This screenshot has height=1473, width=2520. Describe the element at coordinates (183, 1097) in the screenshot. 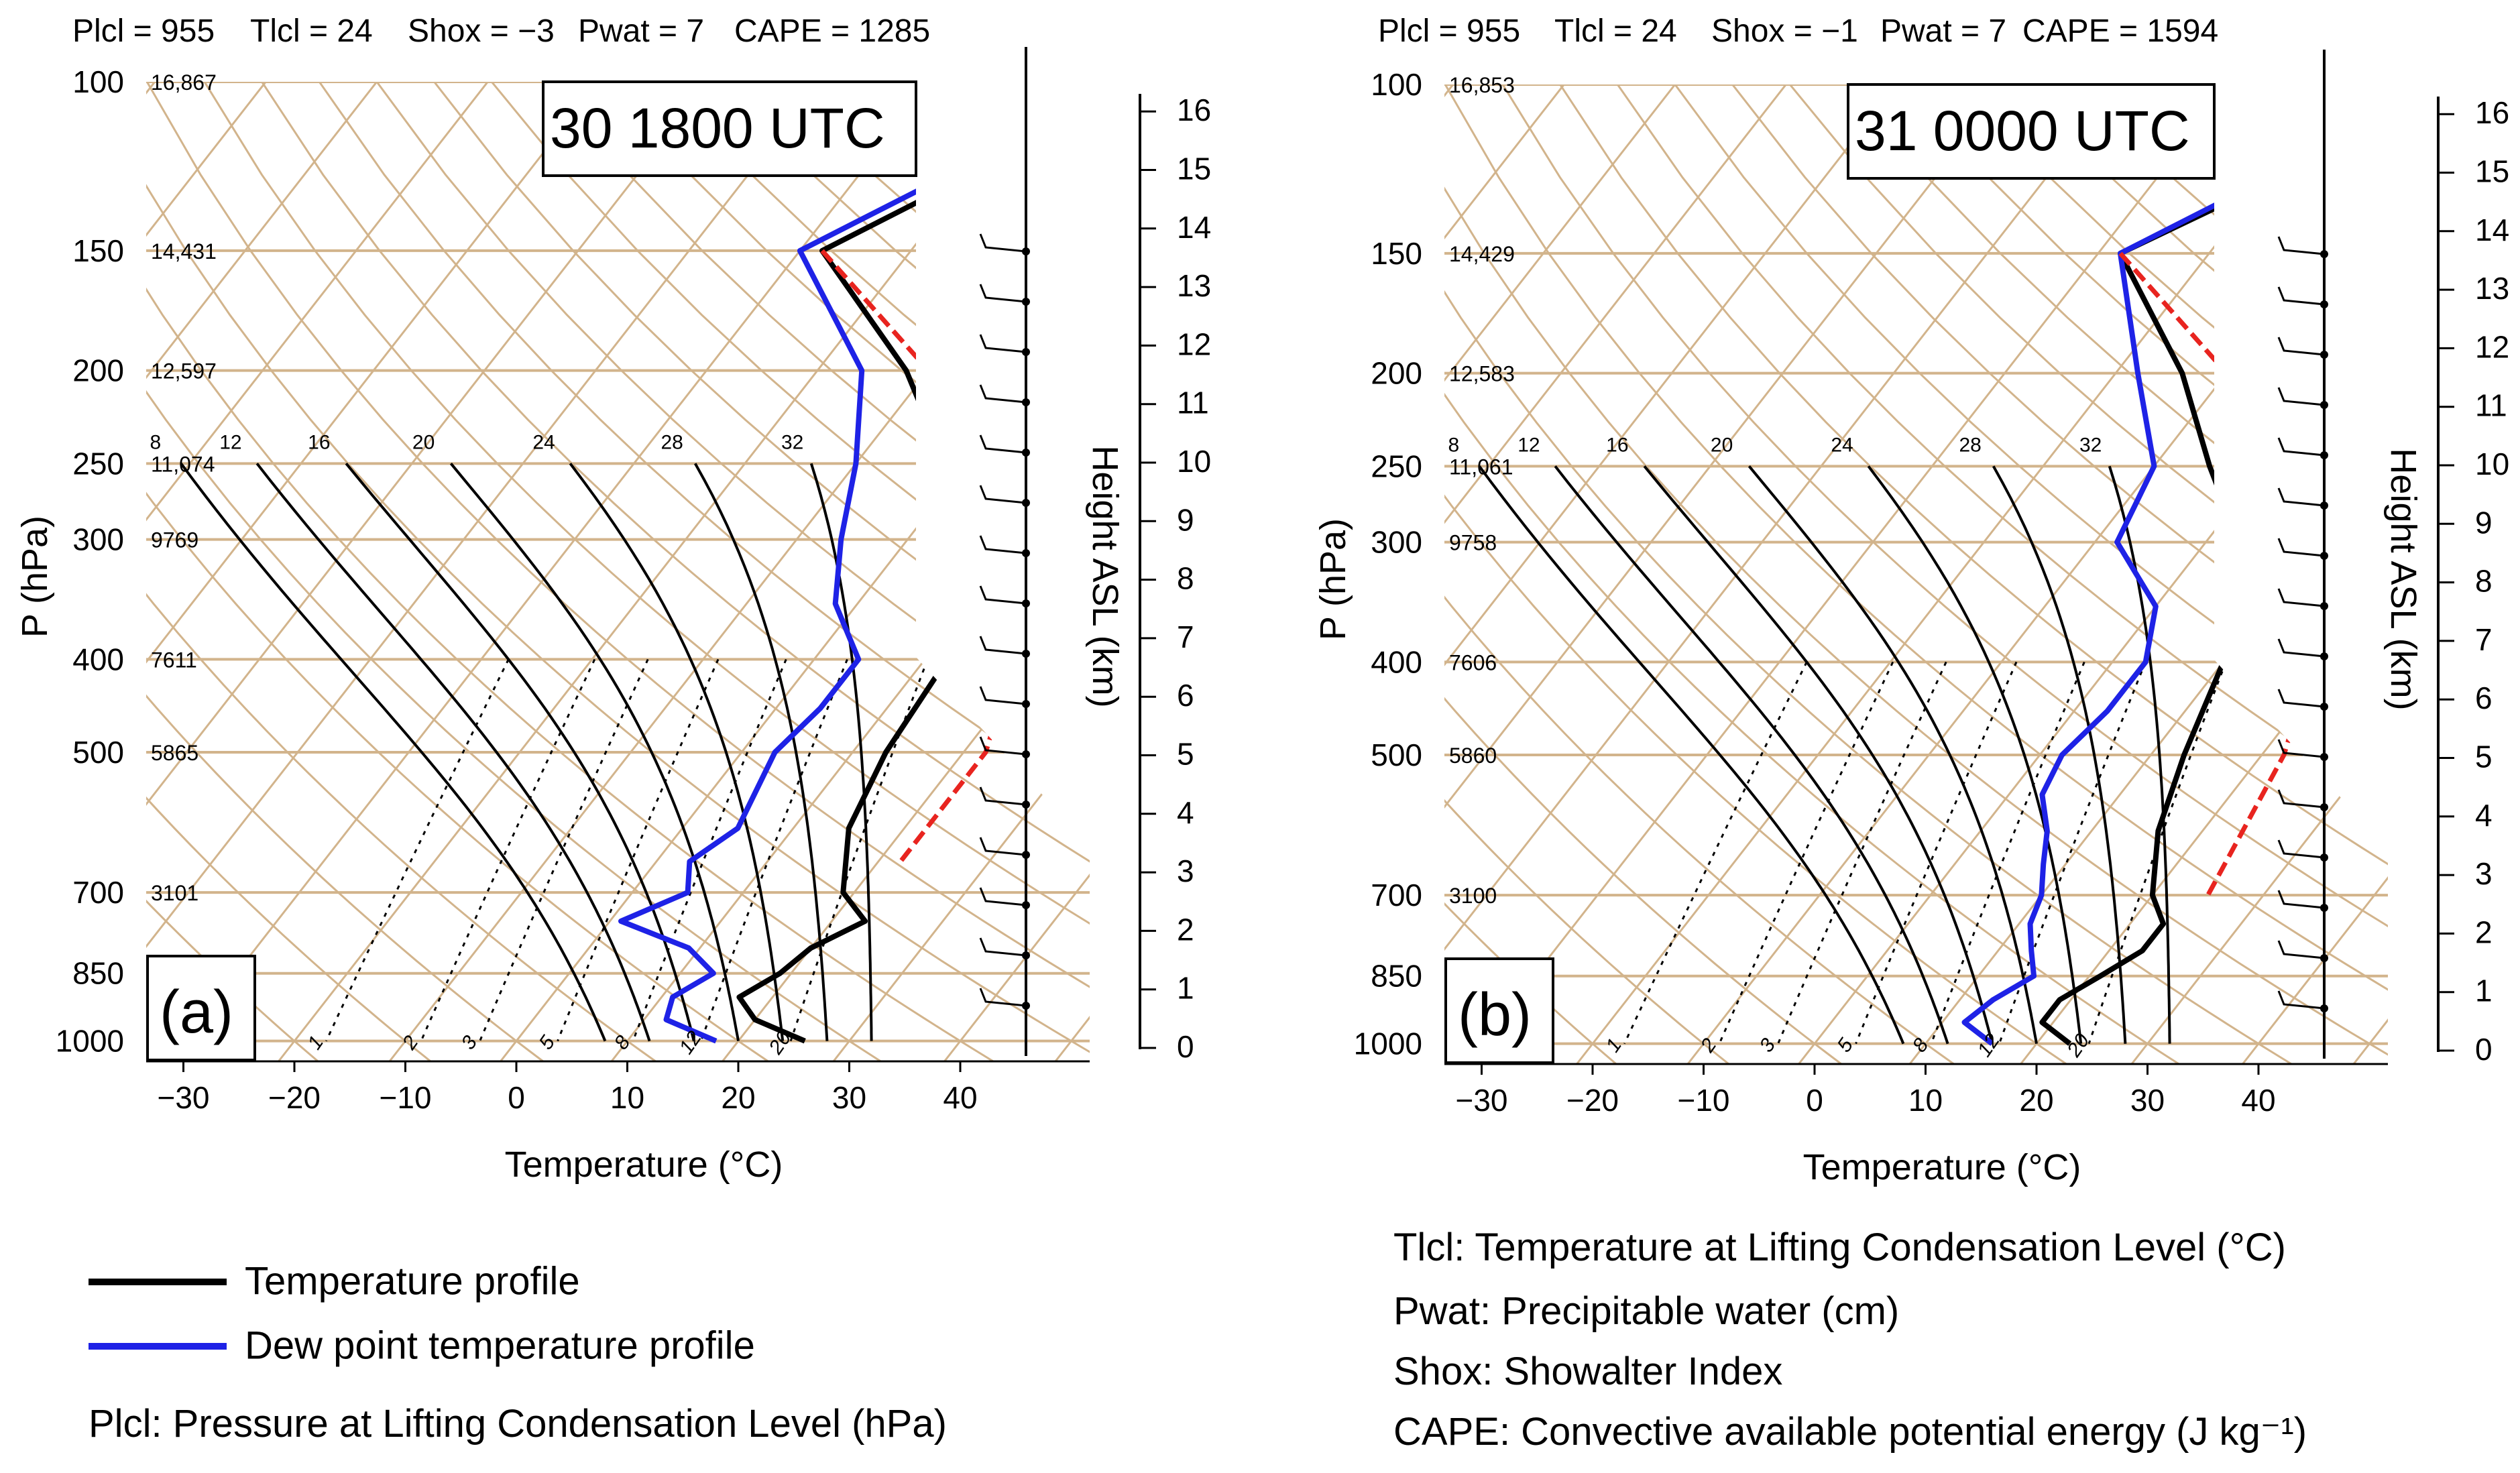

I see `x-tick-label: −30` at that location.